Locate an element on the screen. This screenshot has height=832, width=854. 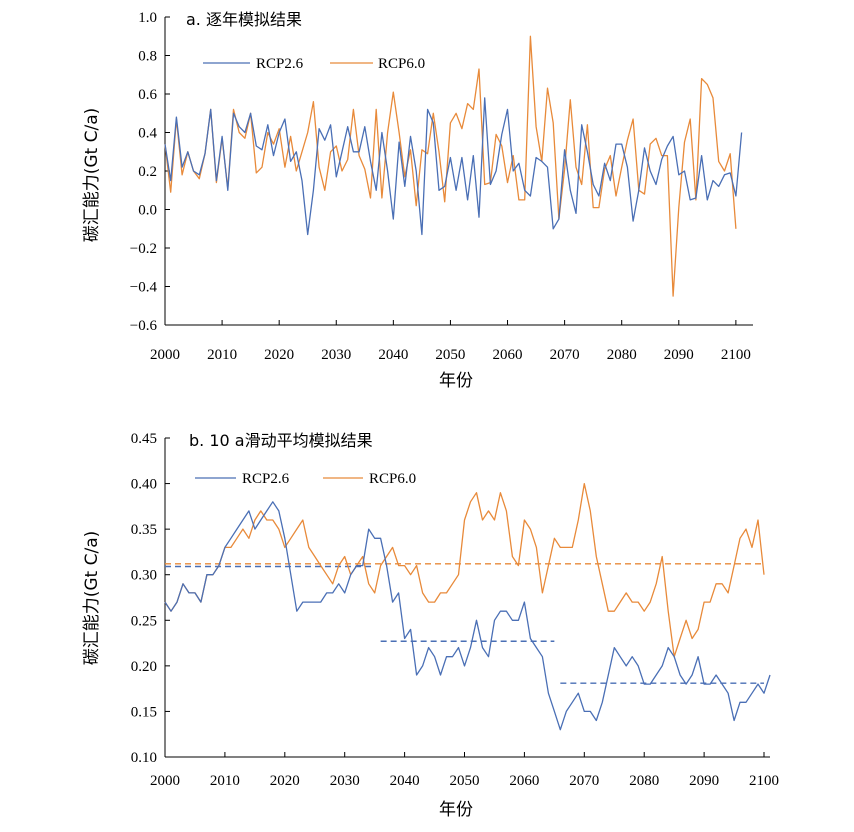
panel-b-ytick-label: 0.40 is located at coordinates (144, 485).